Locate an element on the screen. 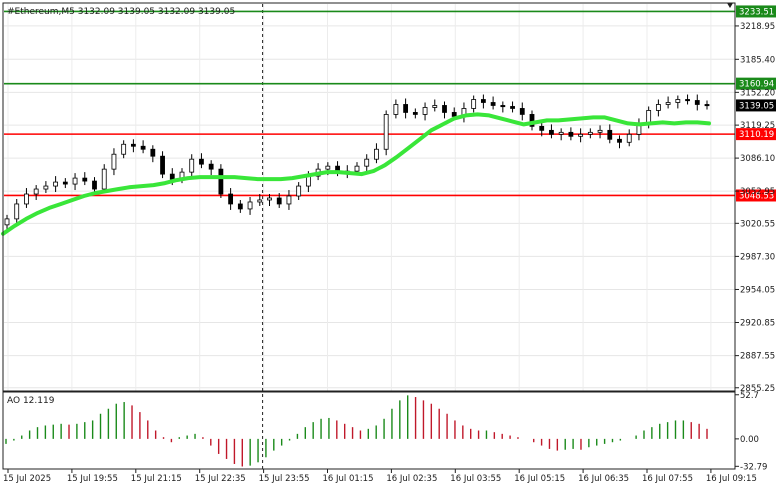 The width and height of the screenshot is (781, 489). price-tick-label: 3119.25 is located at coordinates (757, 126).